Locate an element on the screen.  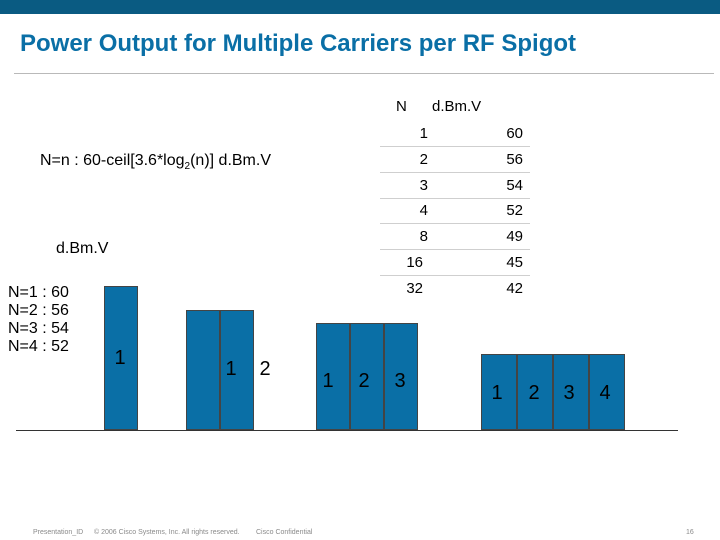
formula-suffix: (n)] d.Bm.V is located at coordinates (230, 160).